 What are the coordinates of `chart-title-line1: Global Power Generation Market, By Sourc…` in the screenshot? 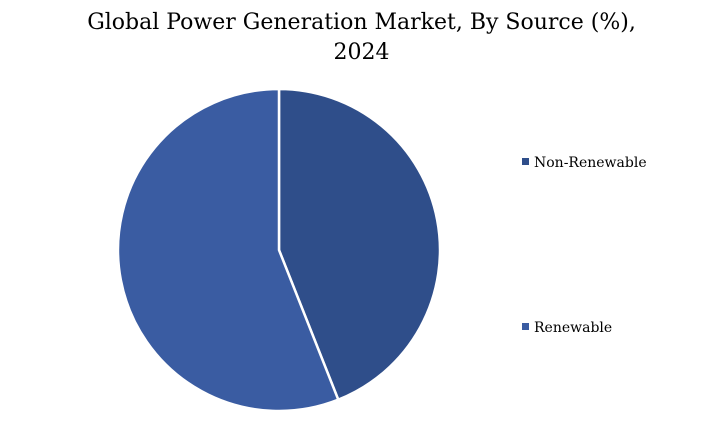 It's located at (361, 22).